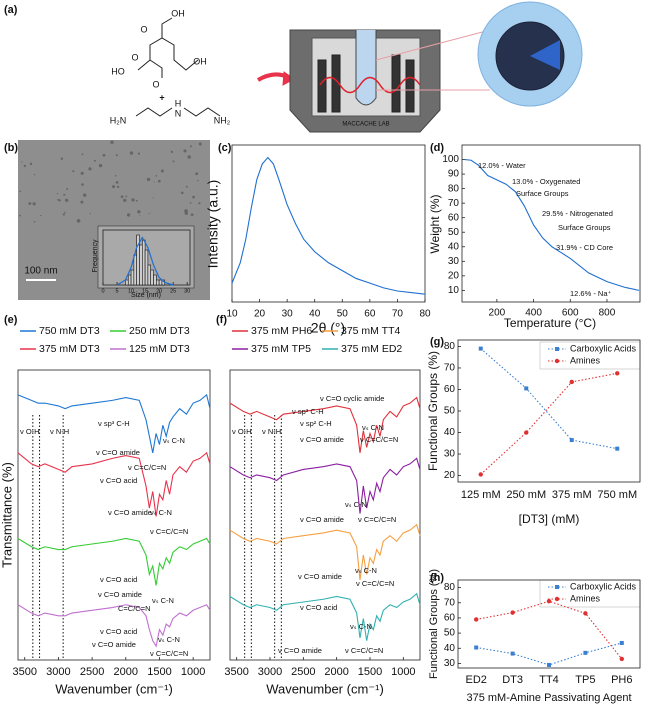  Describe the element at coordinates (318, 607) in the screenshot. I see `annotation: ν C=O acid` at that location.